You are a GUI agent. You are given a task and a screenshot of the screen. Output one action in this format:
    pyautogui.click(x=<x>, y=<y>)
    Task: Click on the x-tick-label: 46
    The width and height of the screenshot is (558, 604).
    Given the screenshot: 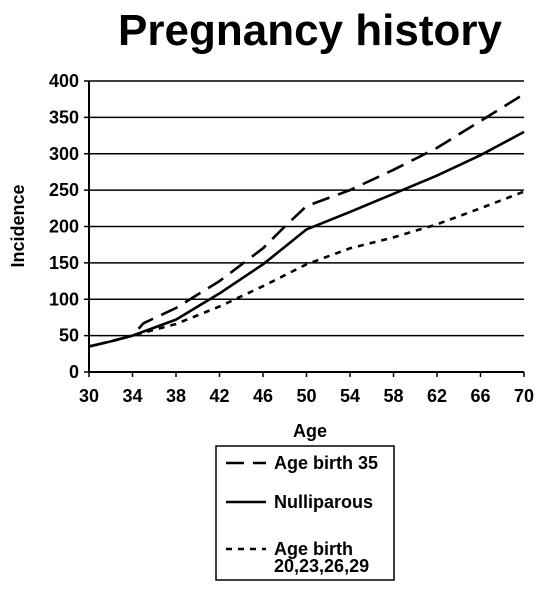 What is the action you would take?
    pyautogui.click(x=263, y=396)
    